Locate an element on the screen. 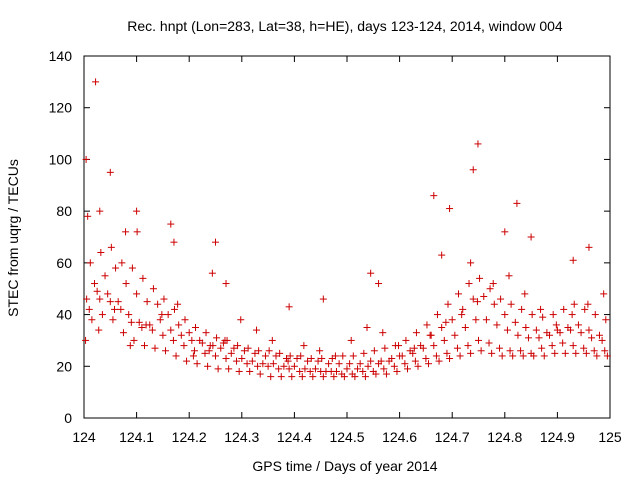 Image resolution: width=640 pixels, height=480 pixels. y-axis-label: STEC from uqrg / TECUs is located at coordinates (13, 238).